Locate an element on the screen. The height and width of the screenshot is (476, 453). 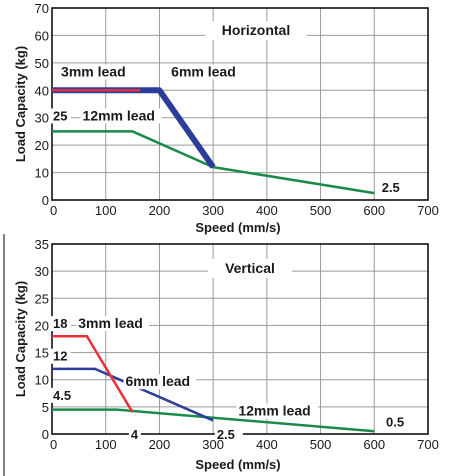
annotation-label: 4 is located at coordinates (135, 434).